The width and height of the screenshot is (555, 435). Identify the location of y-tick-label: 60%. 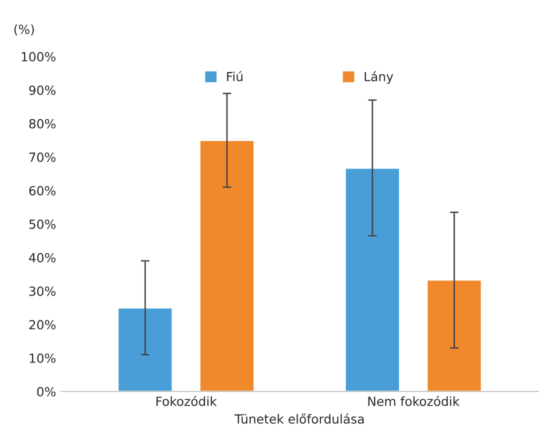
(42, 191).